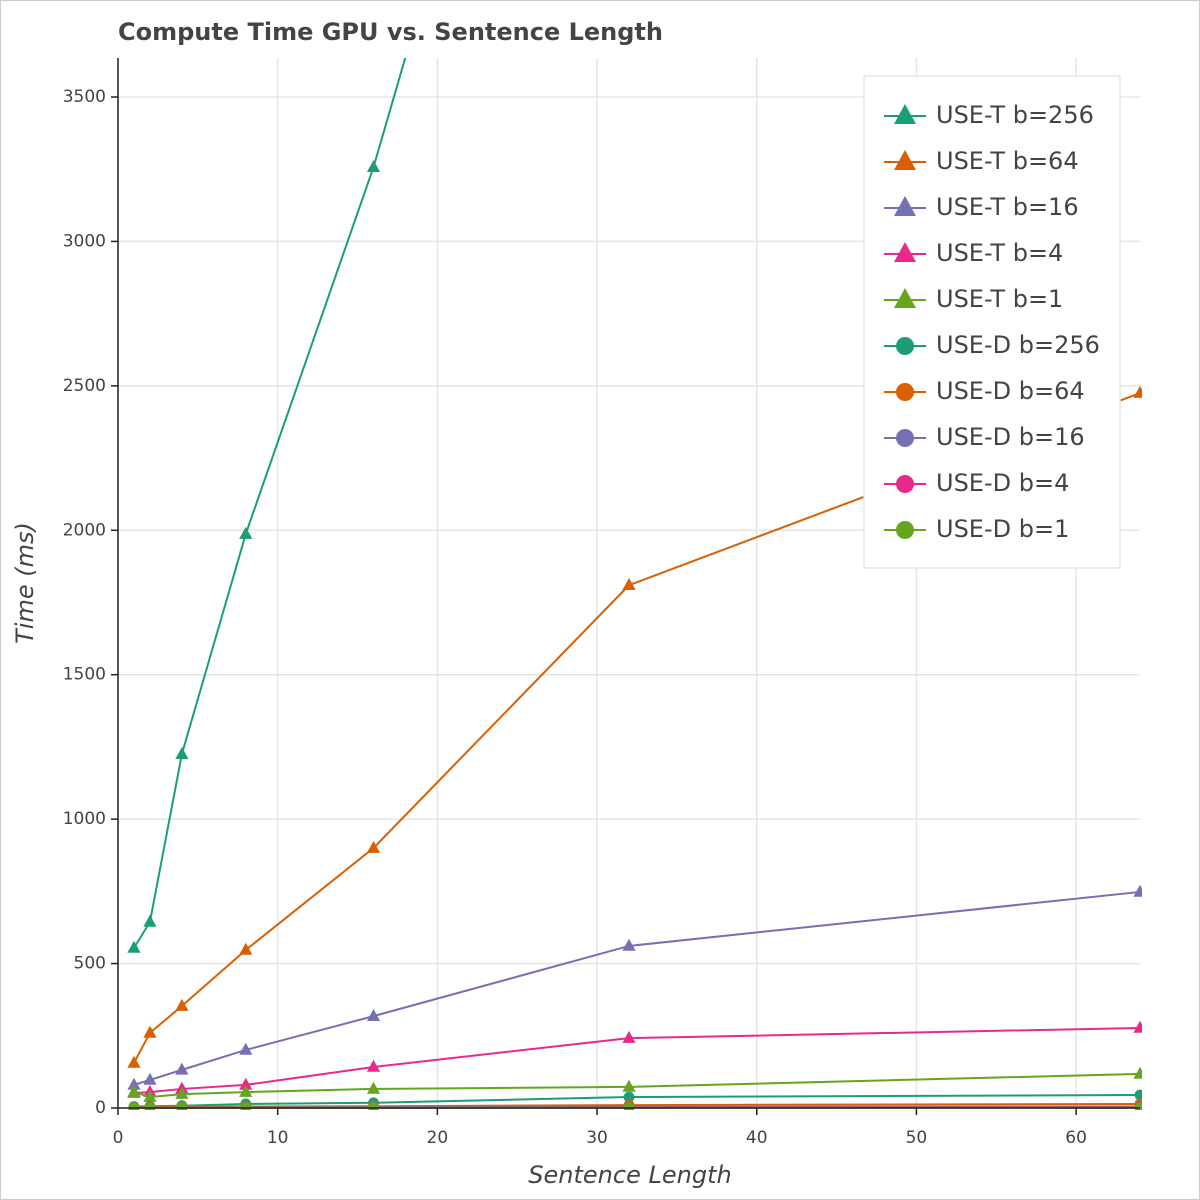  What do you see at coordinates (438, 1138) in the screenshot?
I see `x-tick-label: 20` at bounding box center [438, 1138].